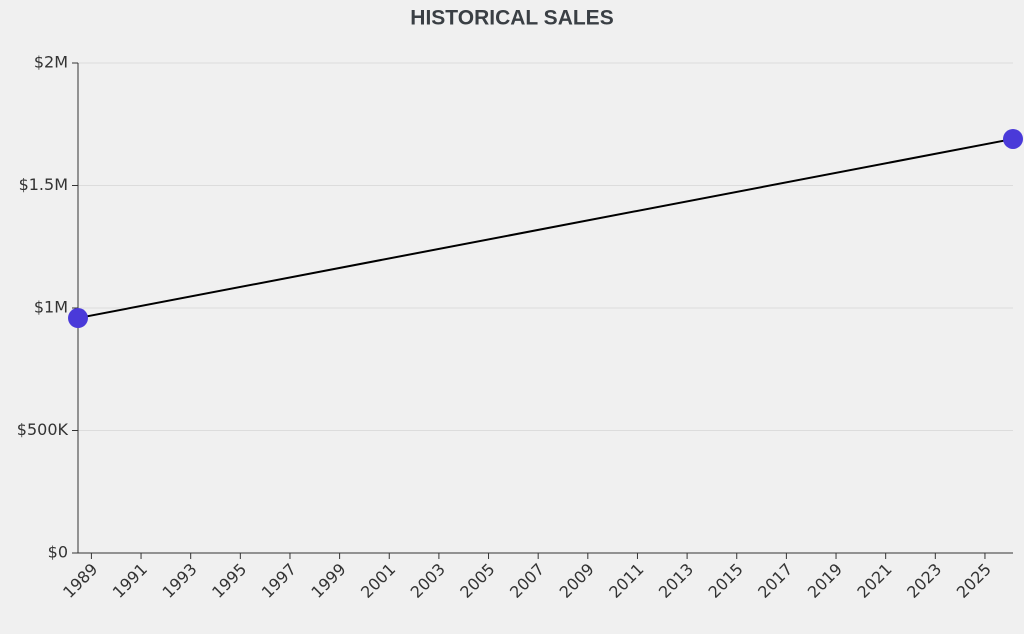  What do you see at coordinates (229, 581) in the screenshot?
I see `x-tick-label: 1995` at bounding box center [229, 581].